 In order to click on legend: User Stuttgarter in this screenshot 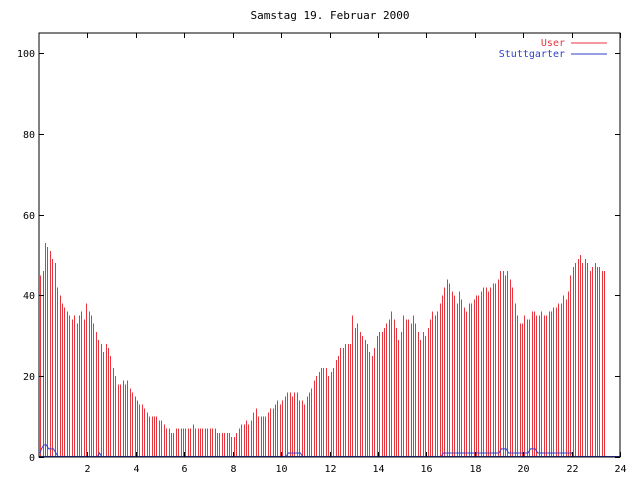, I will do `click(553, 49)`.